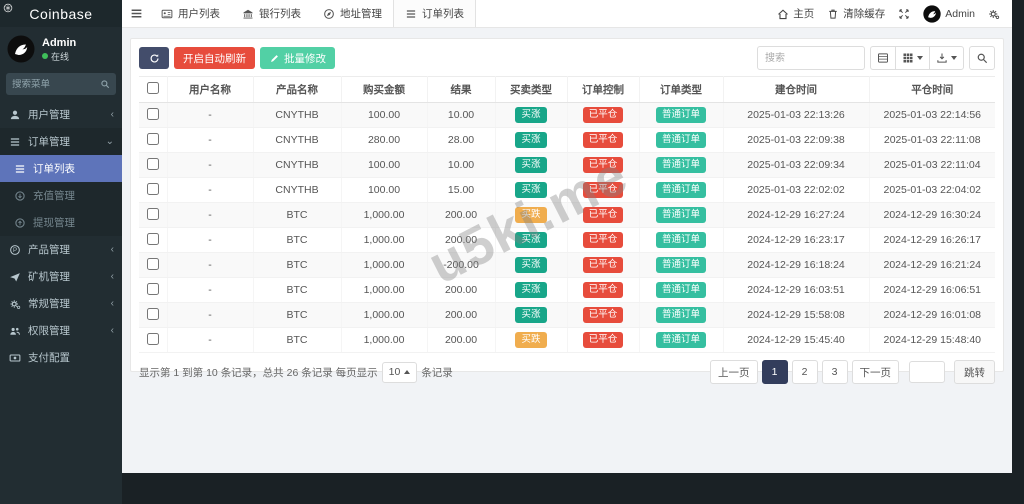 The width and height of the screenshot is (1024, 504). Describe the element at coordinates (14, 358) in the screenshot. I see `payment-icon` at that location.